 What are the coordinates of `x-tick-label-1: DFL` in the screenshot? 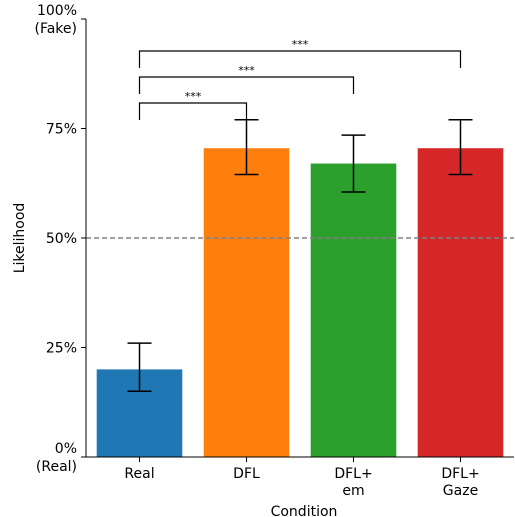 It's located at (246, 474).